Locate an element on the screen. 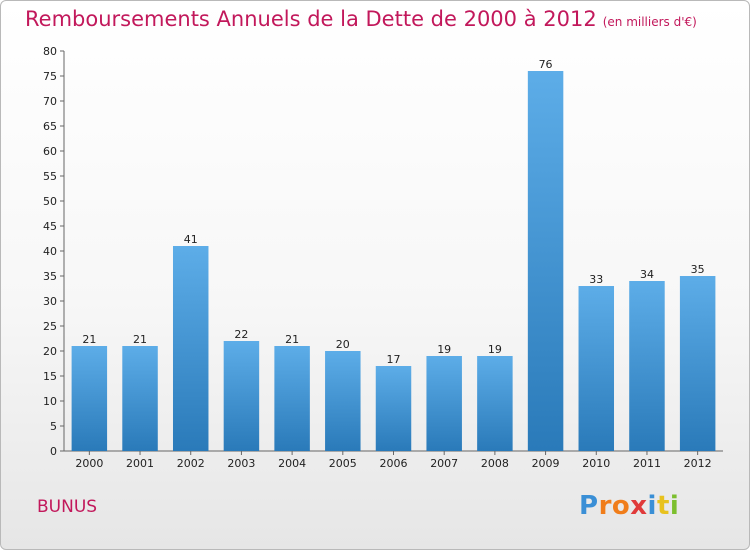 This screenshot has width=750, height=550. y-tick-label: 35 is located at coordinates (50, 276).